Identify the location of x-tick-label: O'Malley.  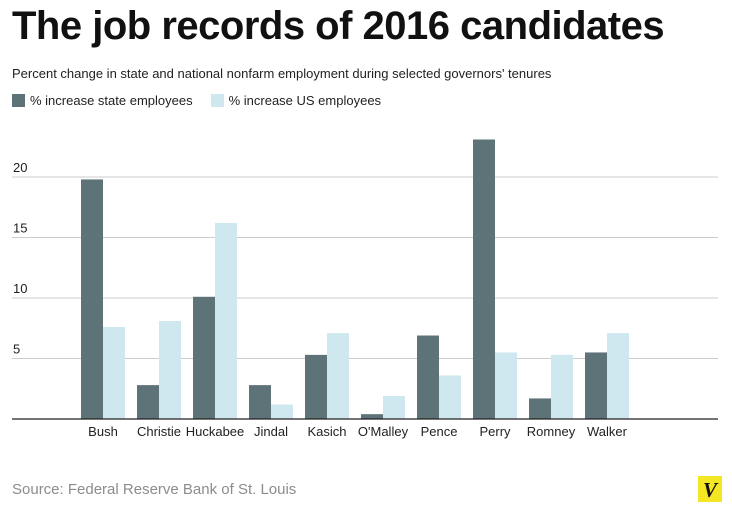
(383, 431).